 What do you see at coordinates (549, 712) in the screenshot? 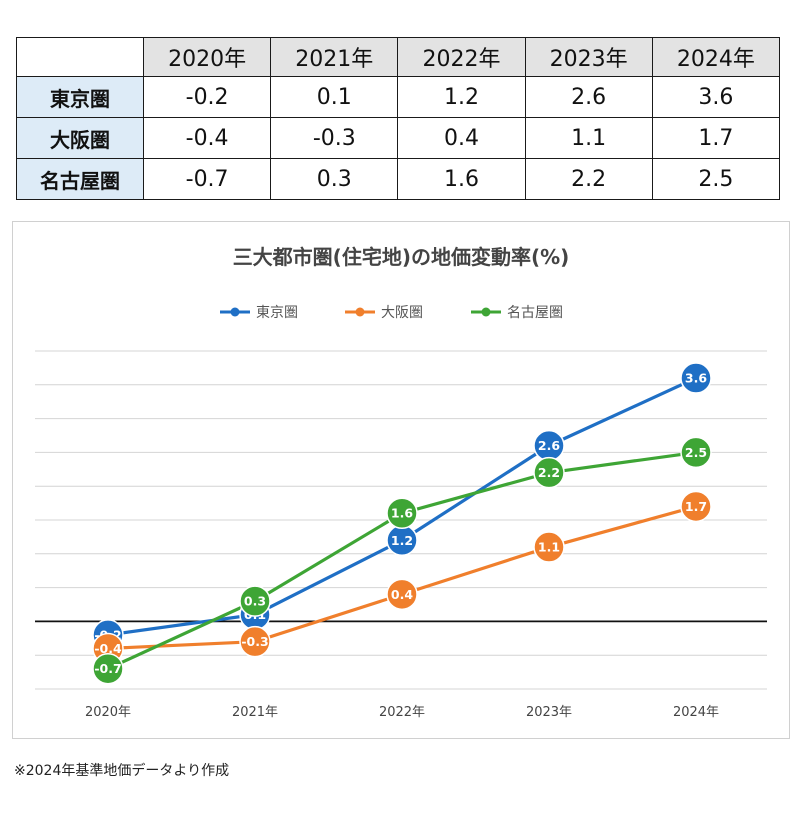
I see `x-tick-label: 2023年` at bounding box center [549, 712].